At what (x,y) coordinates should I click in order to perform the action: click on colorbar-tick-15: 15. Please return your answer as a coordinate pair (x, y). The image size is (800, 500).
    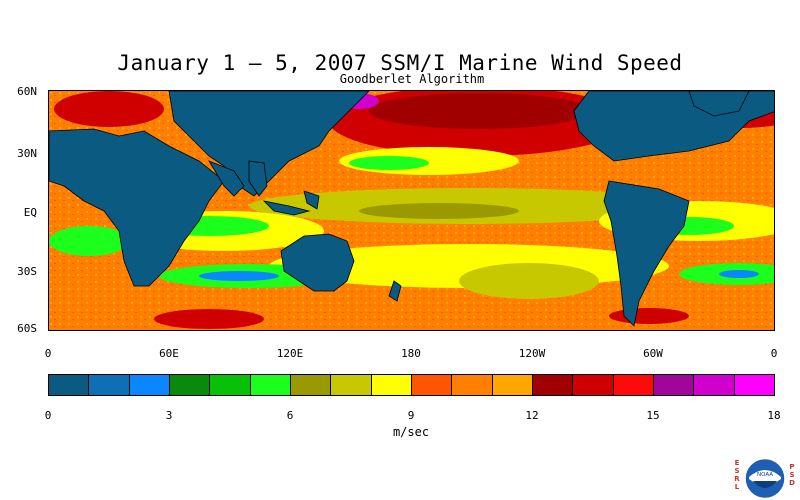
    Looking at the image, I should click on (653, 415).